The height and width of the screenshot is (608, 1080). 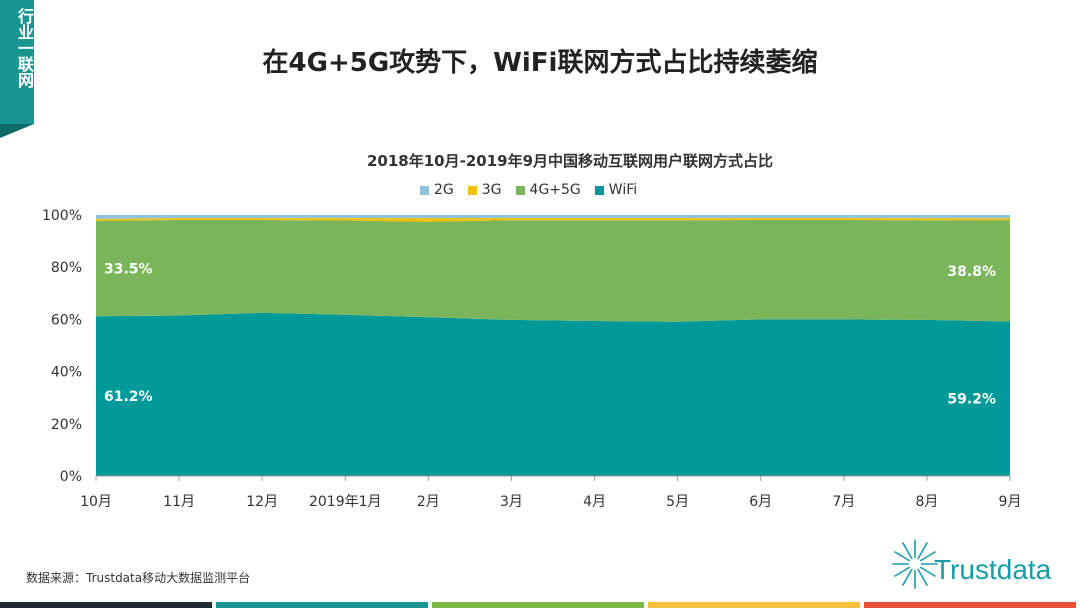 What do you see at coordinates (424, 190) in the screenshot?
I see `legend-swatch-2g` at bounding box center [424, 190].